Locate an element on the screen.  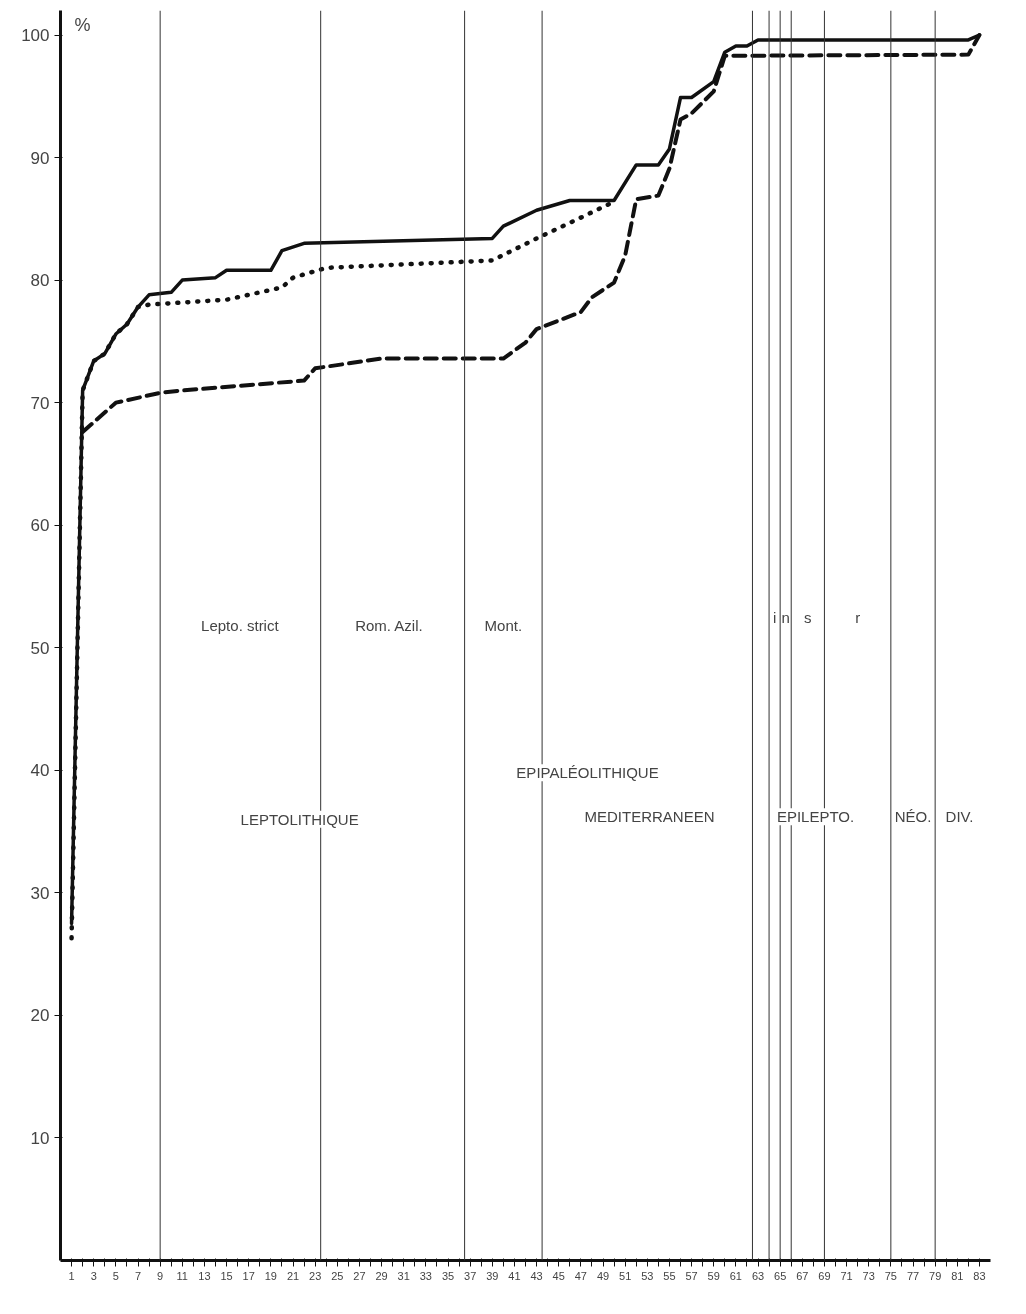
y-tick-label: 30 is located at coordinates (40, 893).